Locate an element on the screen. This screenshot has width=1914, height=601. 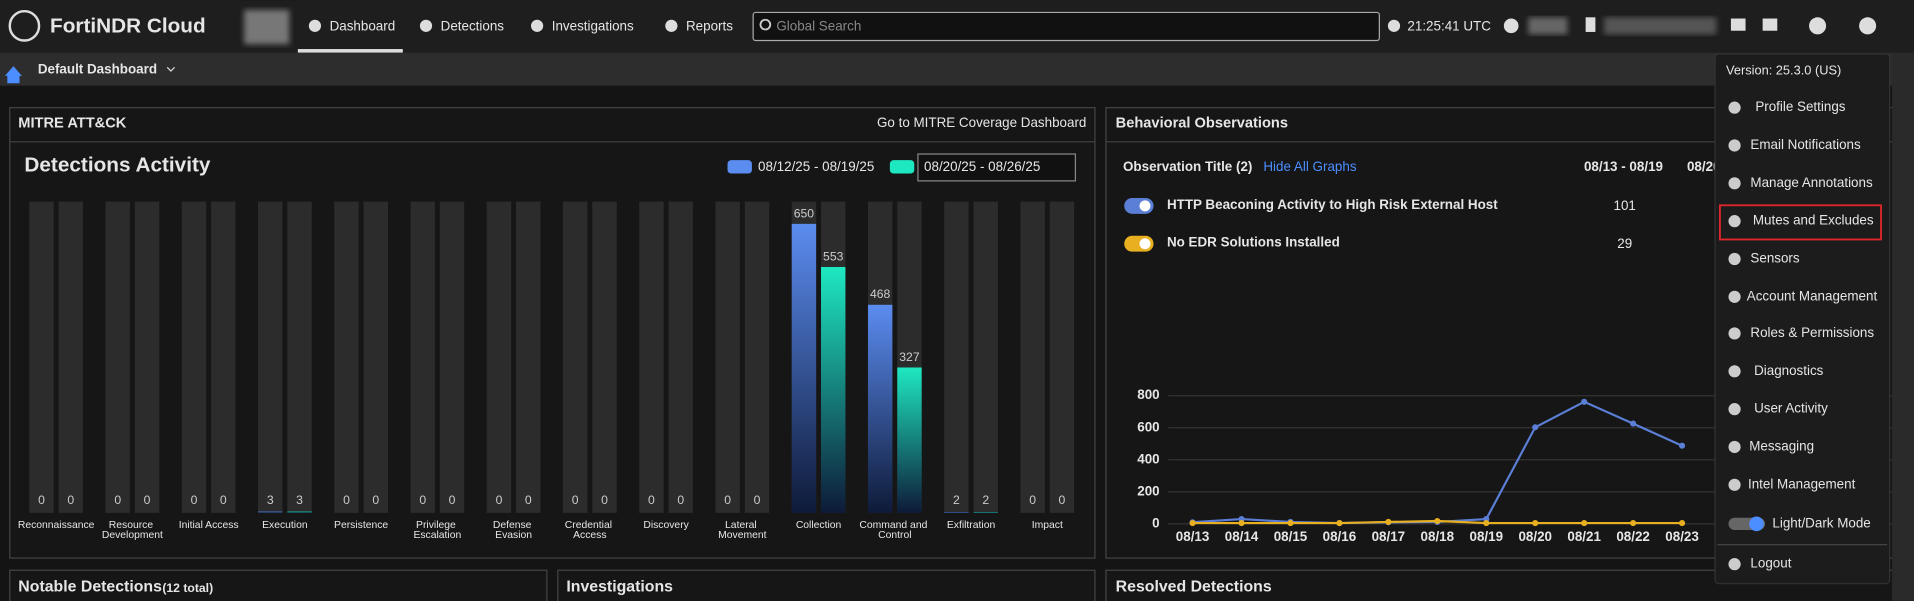
nav-item: Detections is located at coordinates (473, 26).